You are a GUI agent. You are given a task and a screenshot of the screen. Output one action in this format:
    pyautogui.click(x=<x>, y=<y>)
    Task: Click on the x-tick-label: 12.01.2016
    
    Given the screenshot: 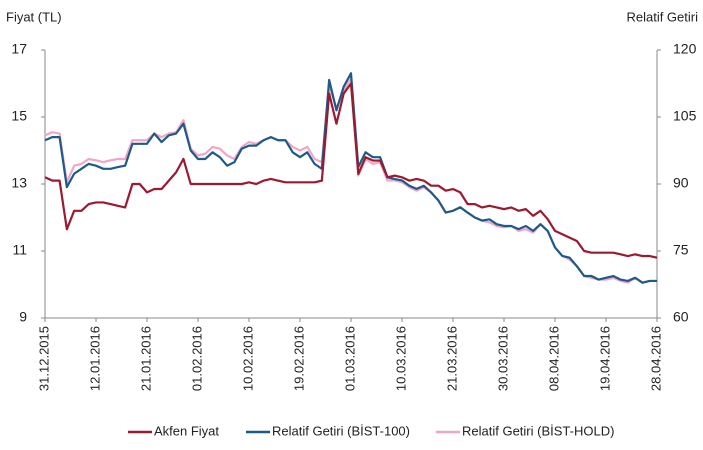 What is the action you would take?
    pyautogui.click(x=94, y=358)
    